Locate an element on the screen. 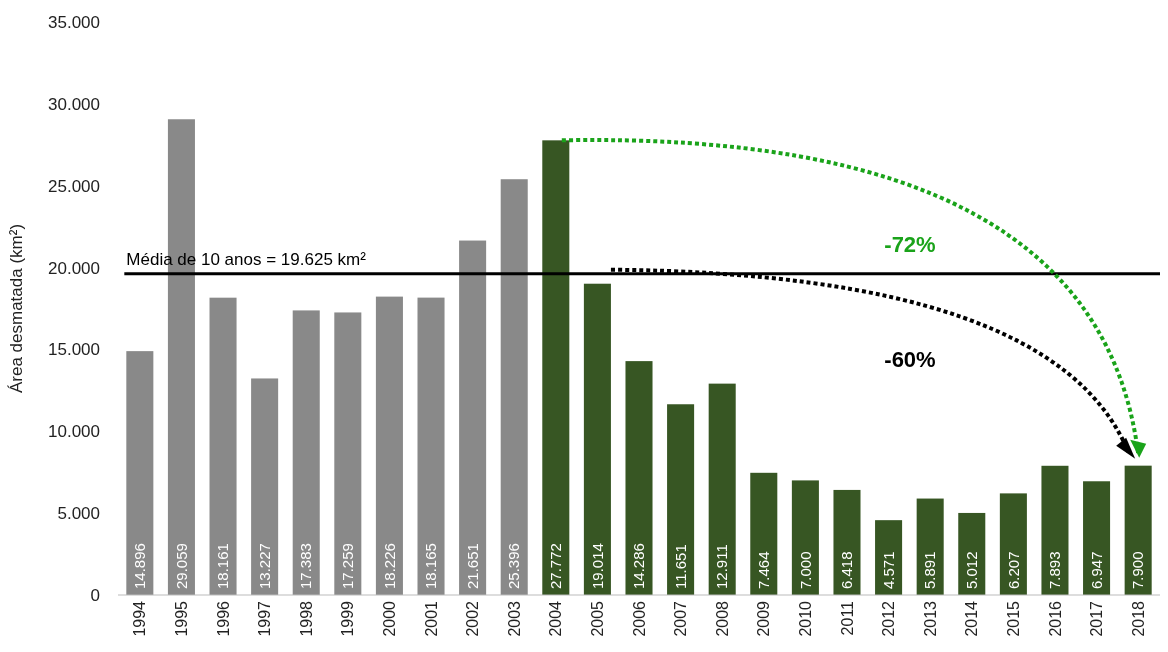 The width and height of the screenshot is (1168, 652). data-label: 18.161 is located at coordinates (223, 566).